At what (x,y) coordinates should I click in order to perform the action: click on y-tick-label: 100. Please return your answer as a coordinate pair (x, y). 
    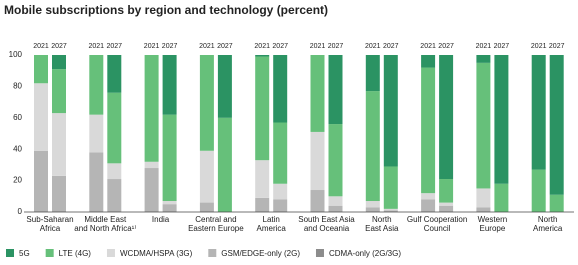
    Looking at the image, I should click on (16, 54).